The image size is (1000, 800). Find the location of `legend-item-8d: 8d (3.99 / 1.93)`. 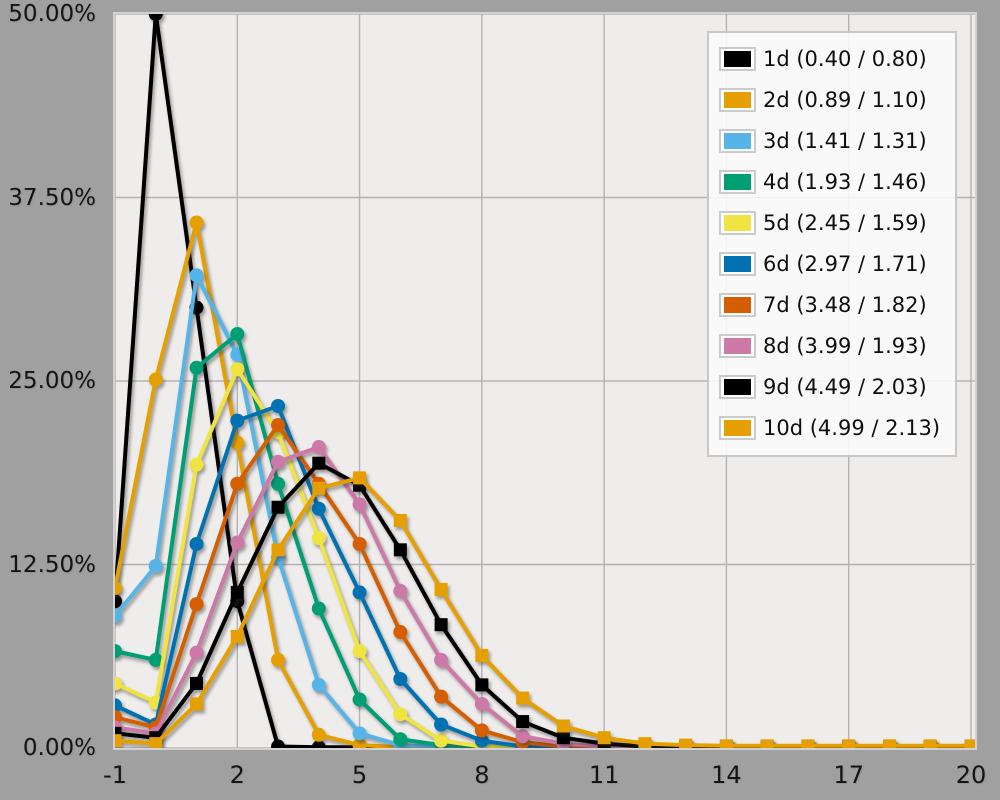

legend-item-8d: 8d (3.99 / 1.93) is located at coordinates (832, 345).